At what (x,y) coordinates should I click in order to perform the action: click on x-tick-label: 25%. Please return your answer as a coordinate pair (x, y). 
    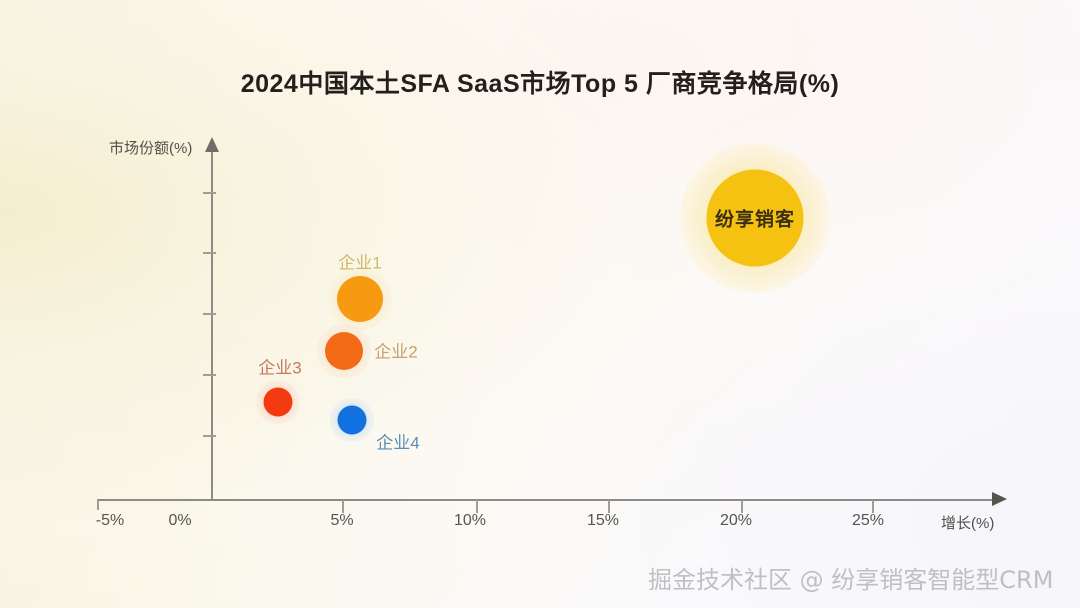
    Looking at the image, I should click on (868, 520).